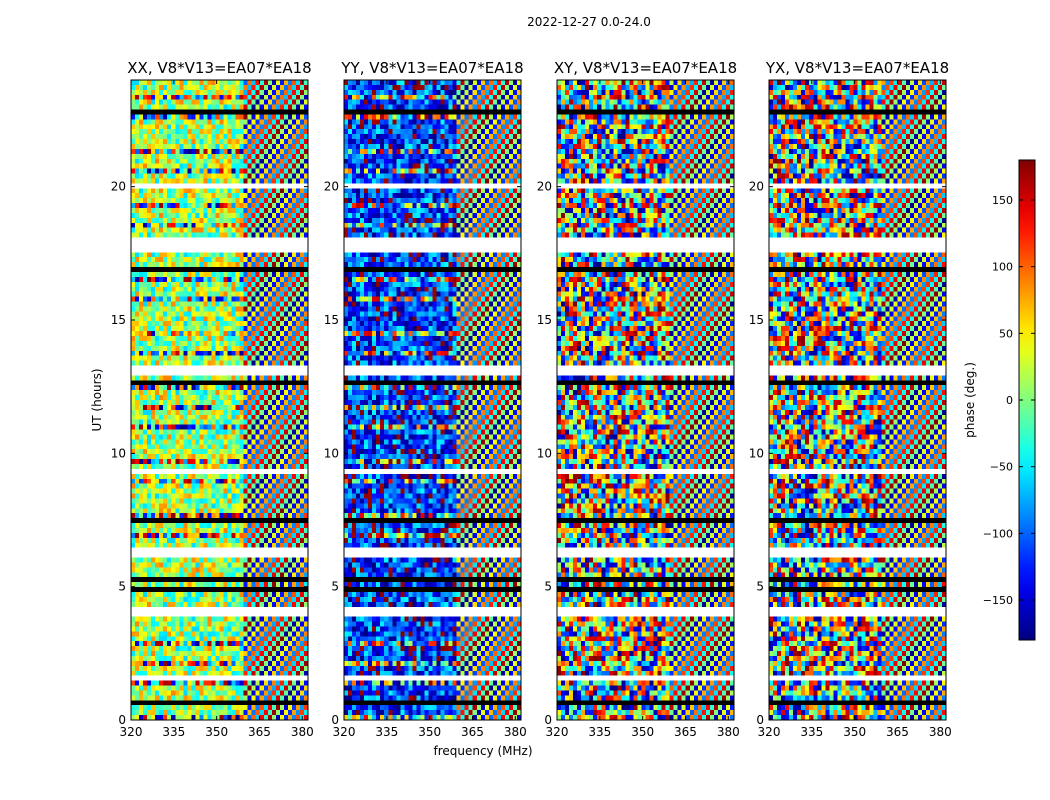  Describe the element at coordinates (857, 68) in the screenshot. I see `panel-title: YX, V8*V13=EA07*EA18` at that location.